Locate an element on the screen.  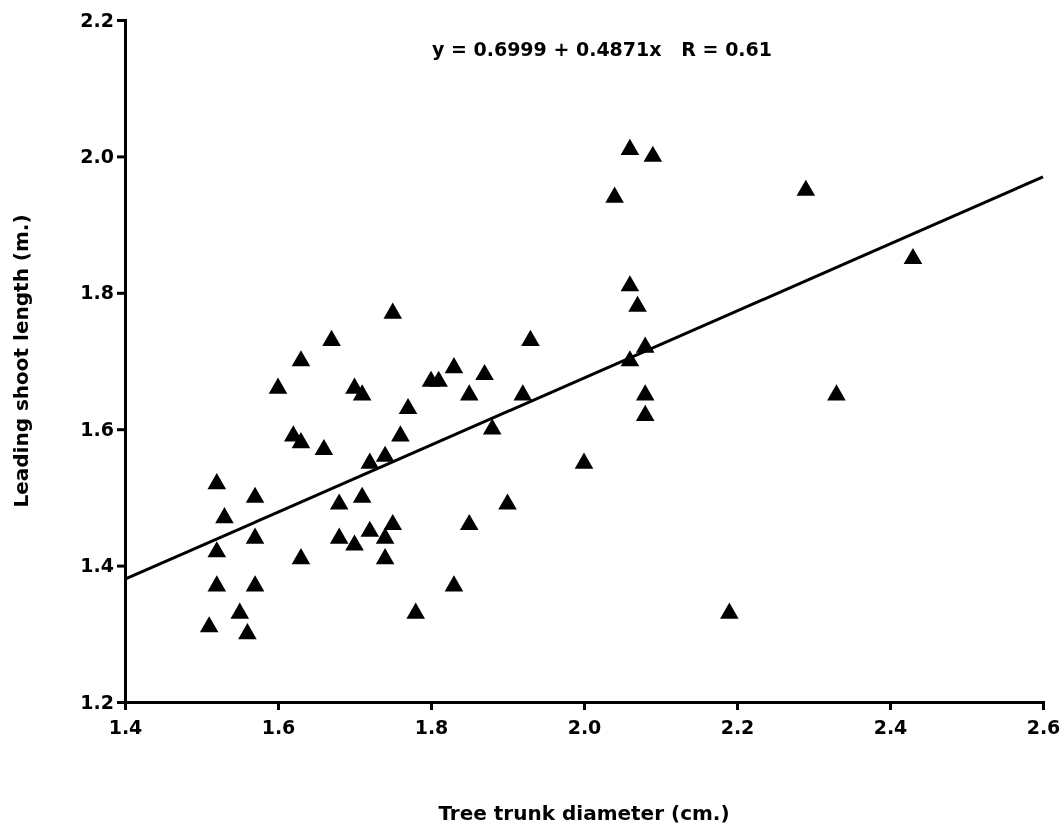
x-tick-label: 1.8 is located at coordinates (431, 726).